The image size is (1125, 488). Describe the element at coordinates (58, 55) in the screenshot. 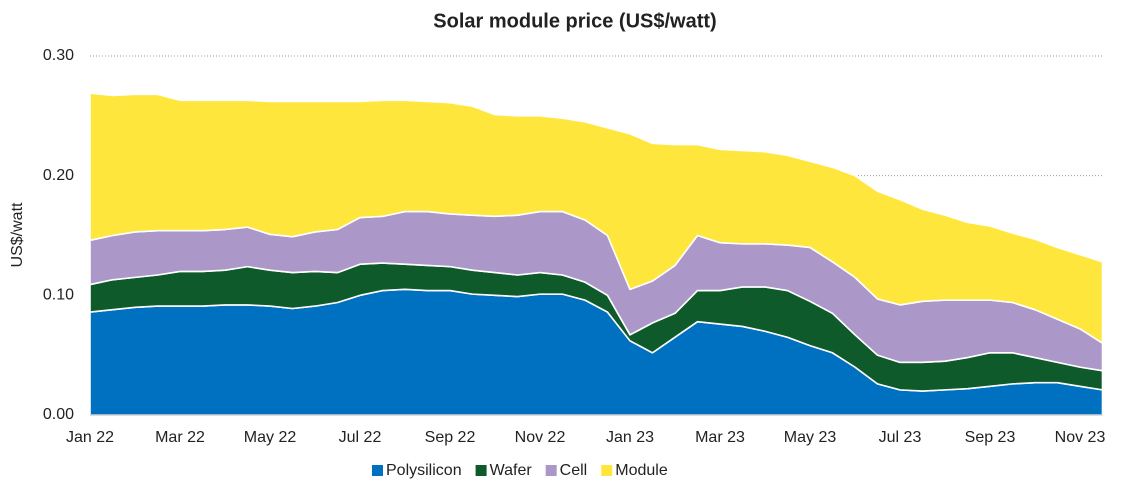

I see `y-tick-label: 0.30` at that location.